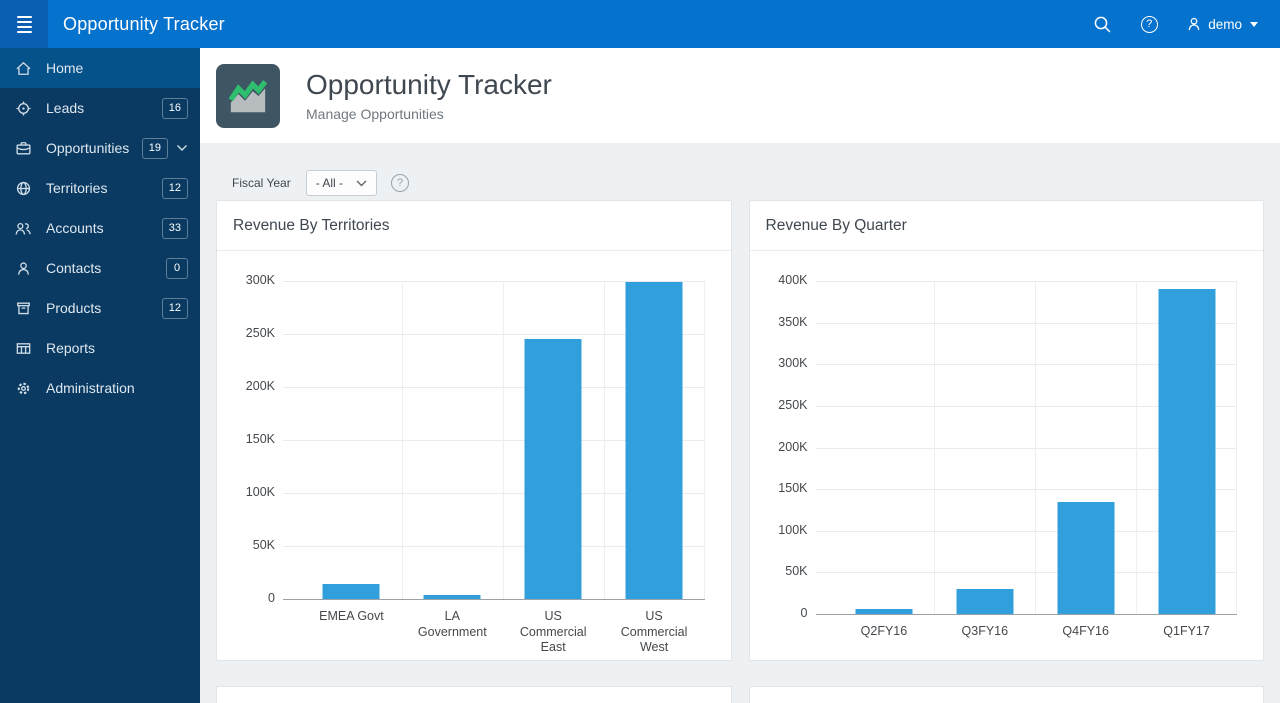  Describe the element at coordinates (1149, 24) in the screenshot. I see `help-icon: ?` at that location.